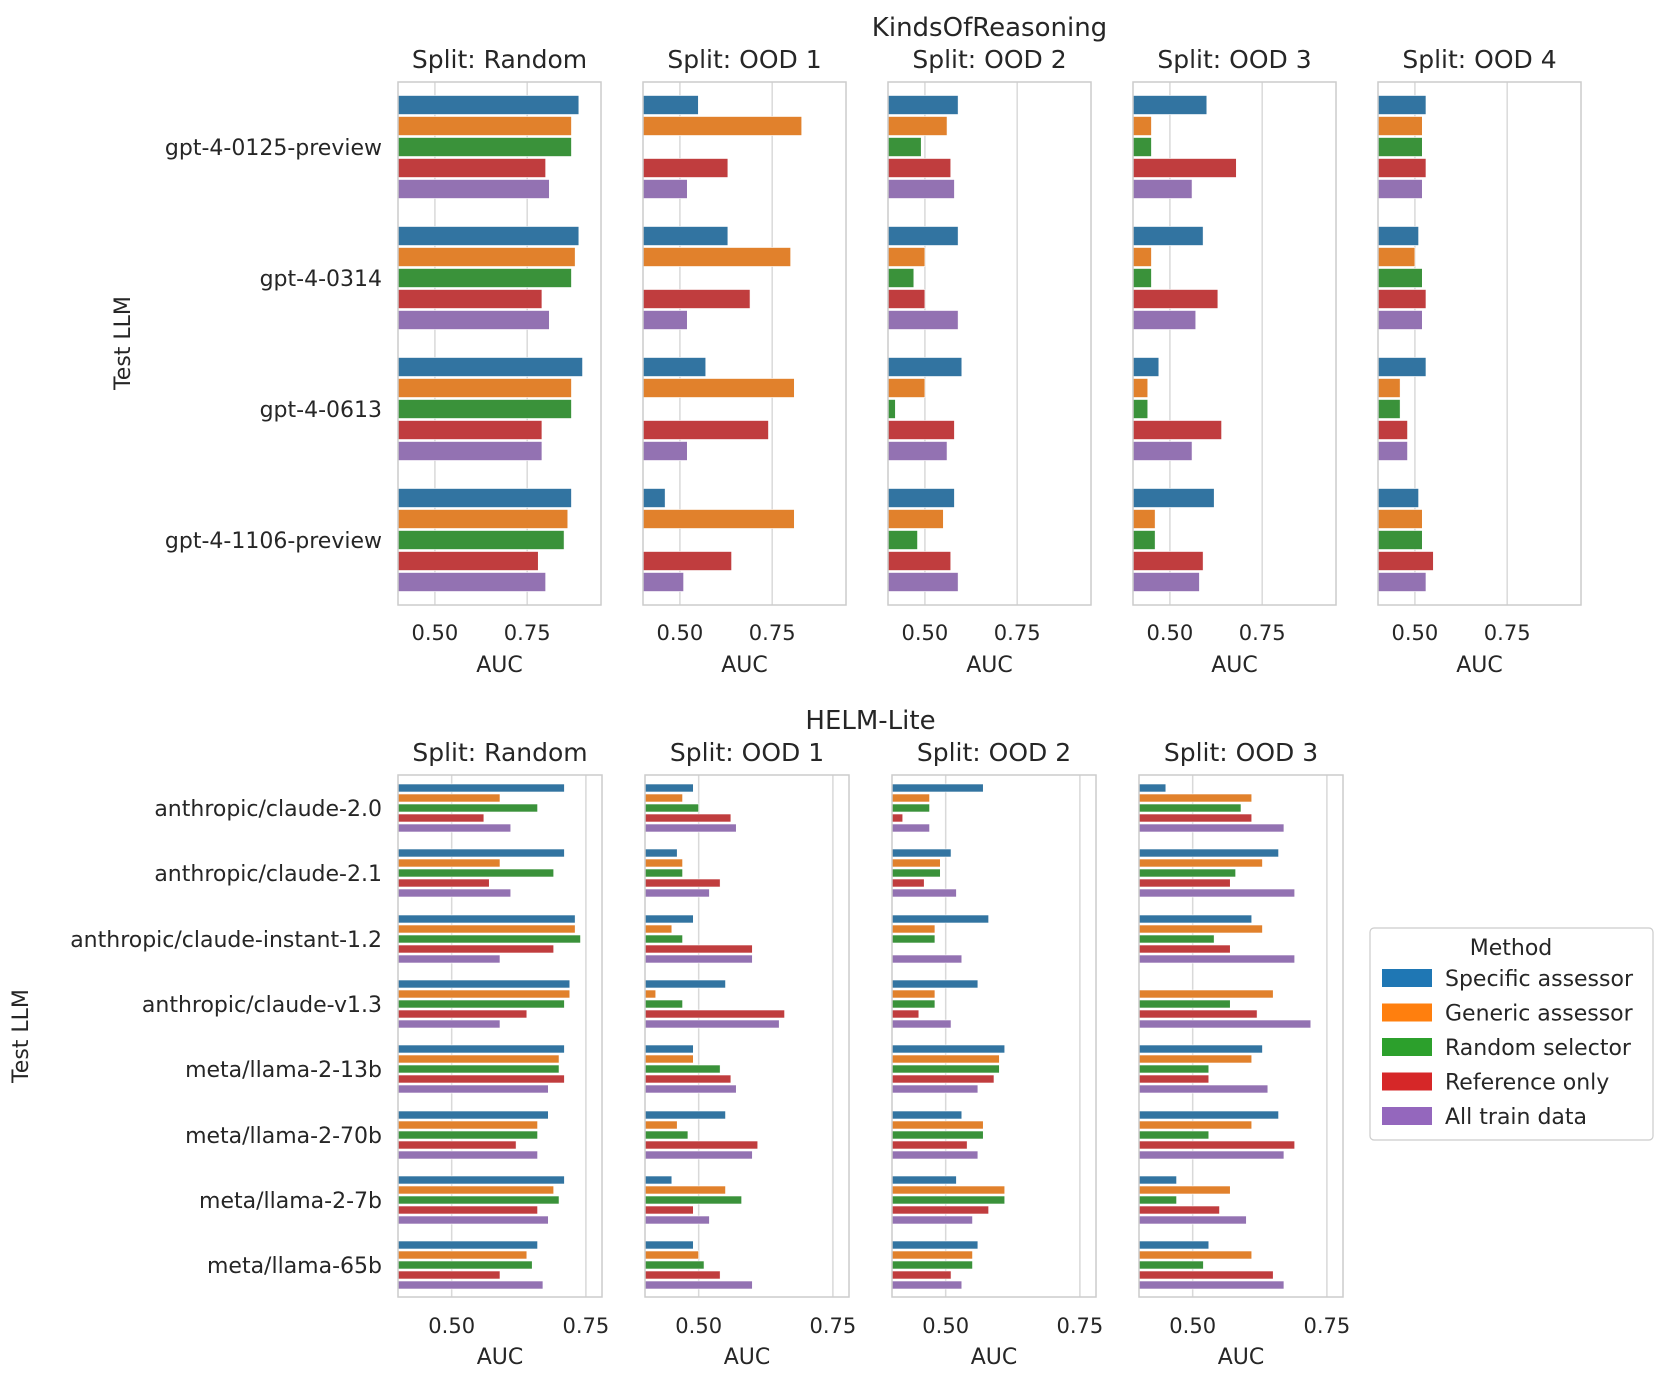 Image resolution: width=1661 pixels, height=1380 pixels. I want to click on panel-title: Split: Random, so click(499, 59).